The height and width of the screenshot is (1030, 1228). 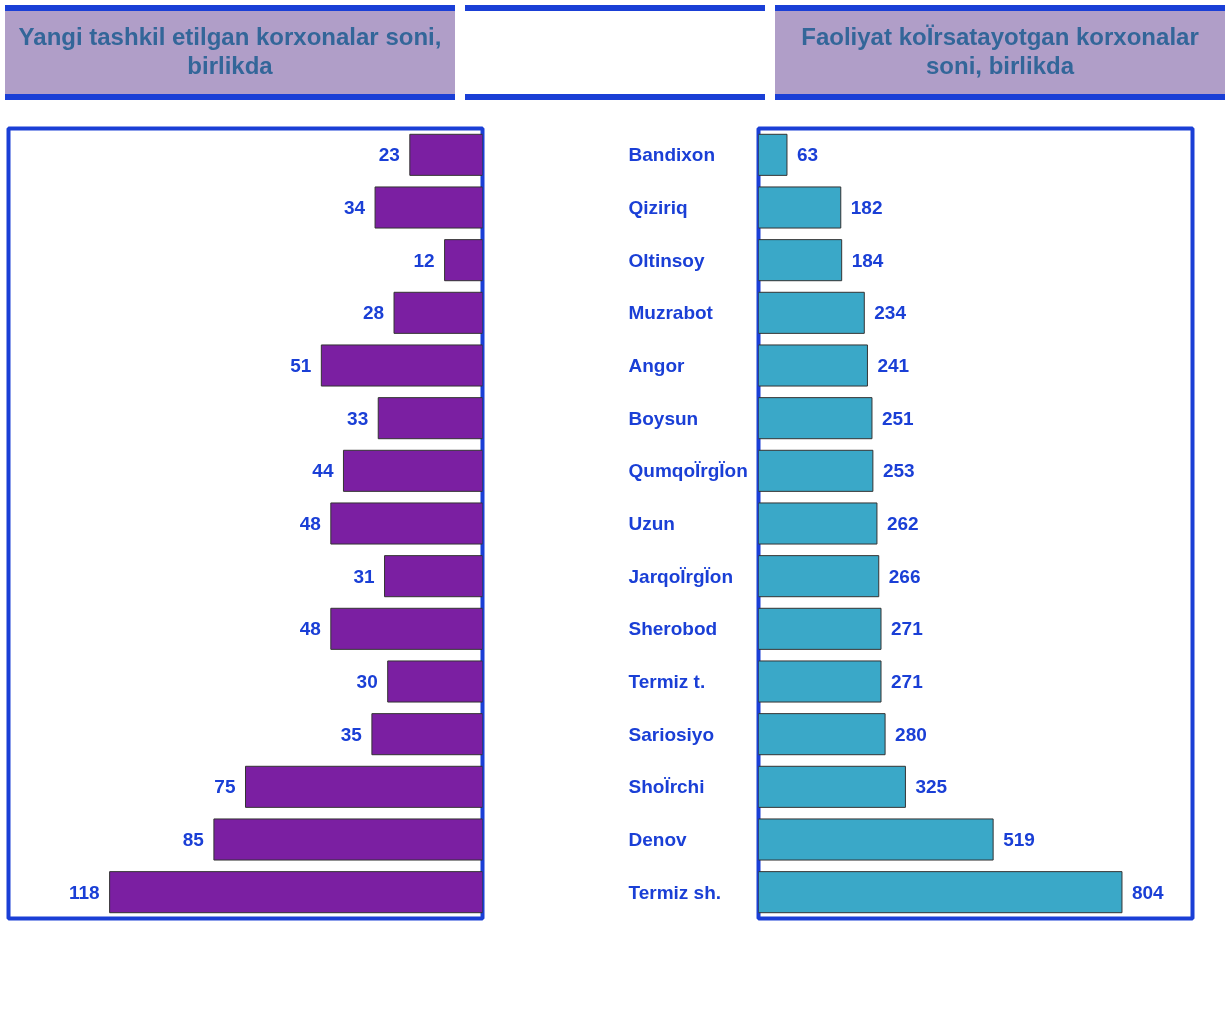 What do you see at coordinates (663, 418) in the screenshot?
I see `y-tick-label: Boysun` at bounding box center [663, 418].